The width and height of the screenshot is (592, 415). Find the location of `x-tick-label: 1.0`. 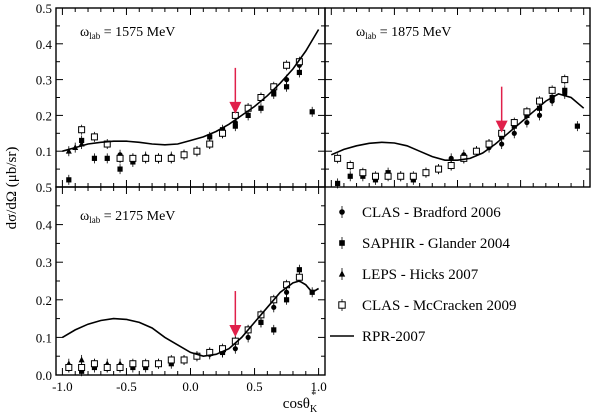

x-tick-label: 1.0 is located at coordinates (318, 386).